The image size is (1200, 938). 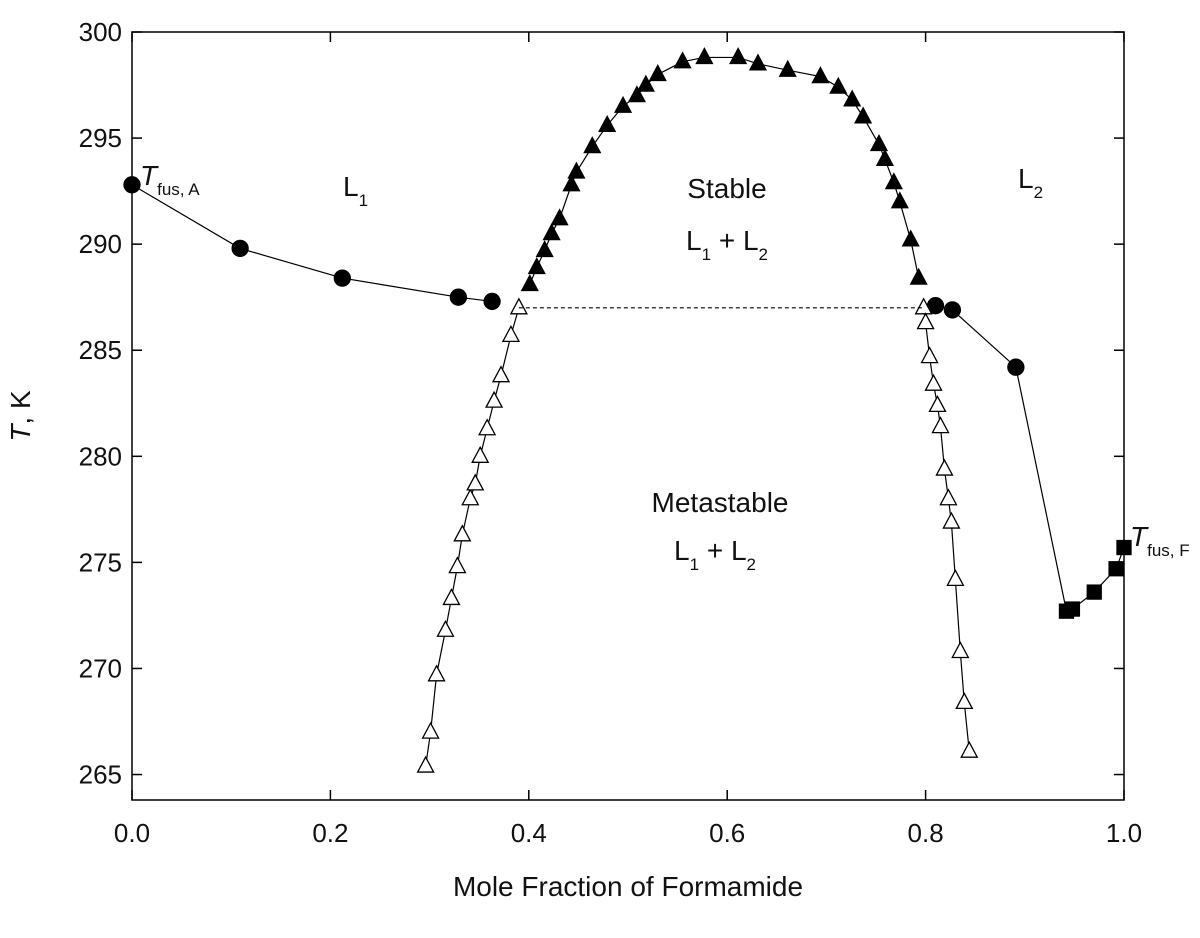 I want to click on x-tick-label: 0.6, so click(x=727, y=833).